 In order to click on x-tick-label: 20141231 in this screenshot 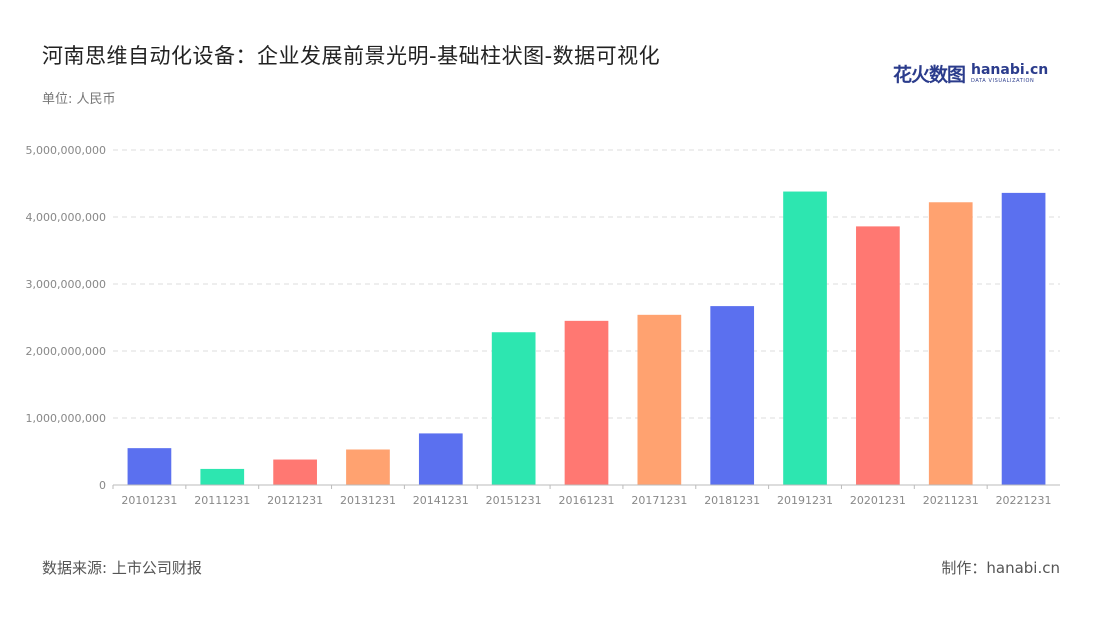, I will do `click(441, 500)`.